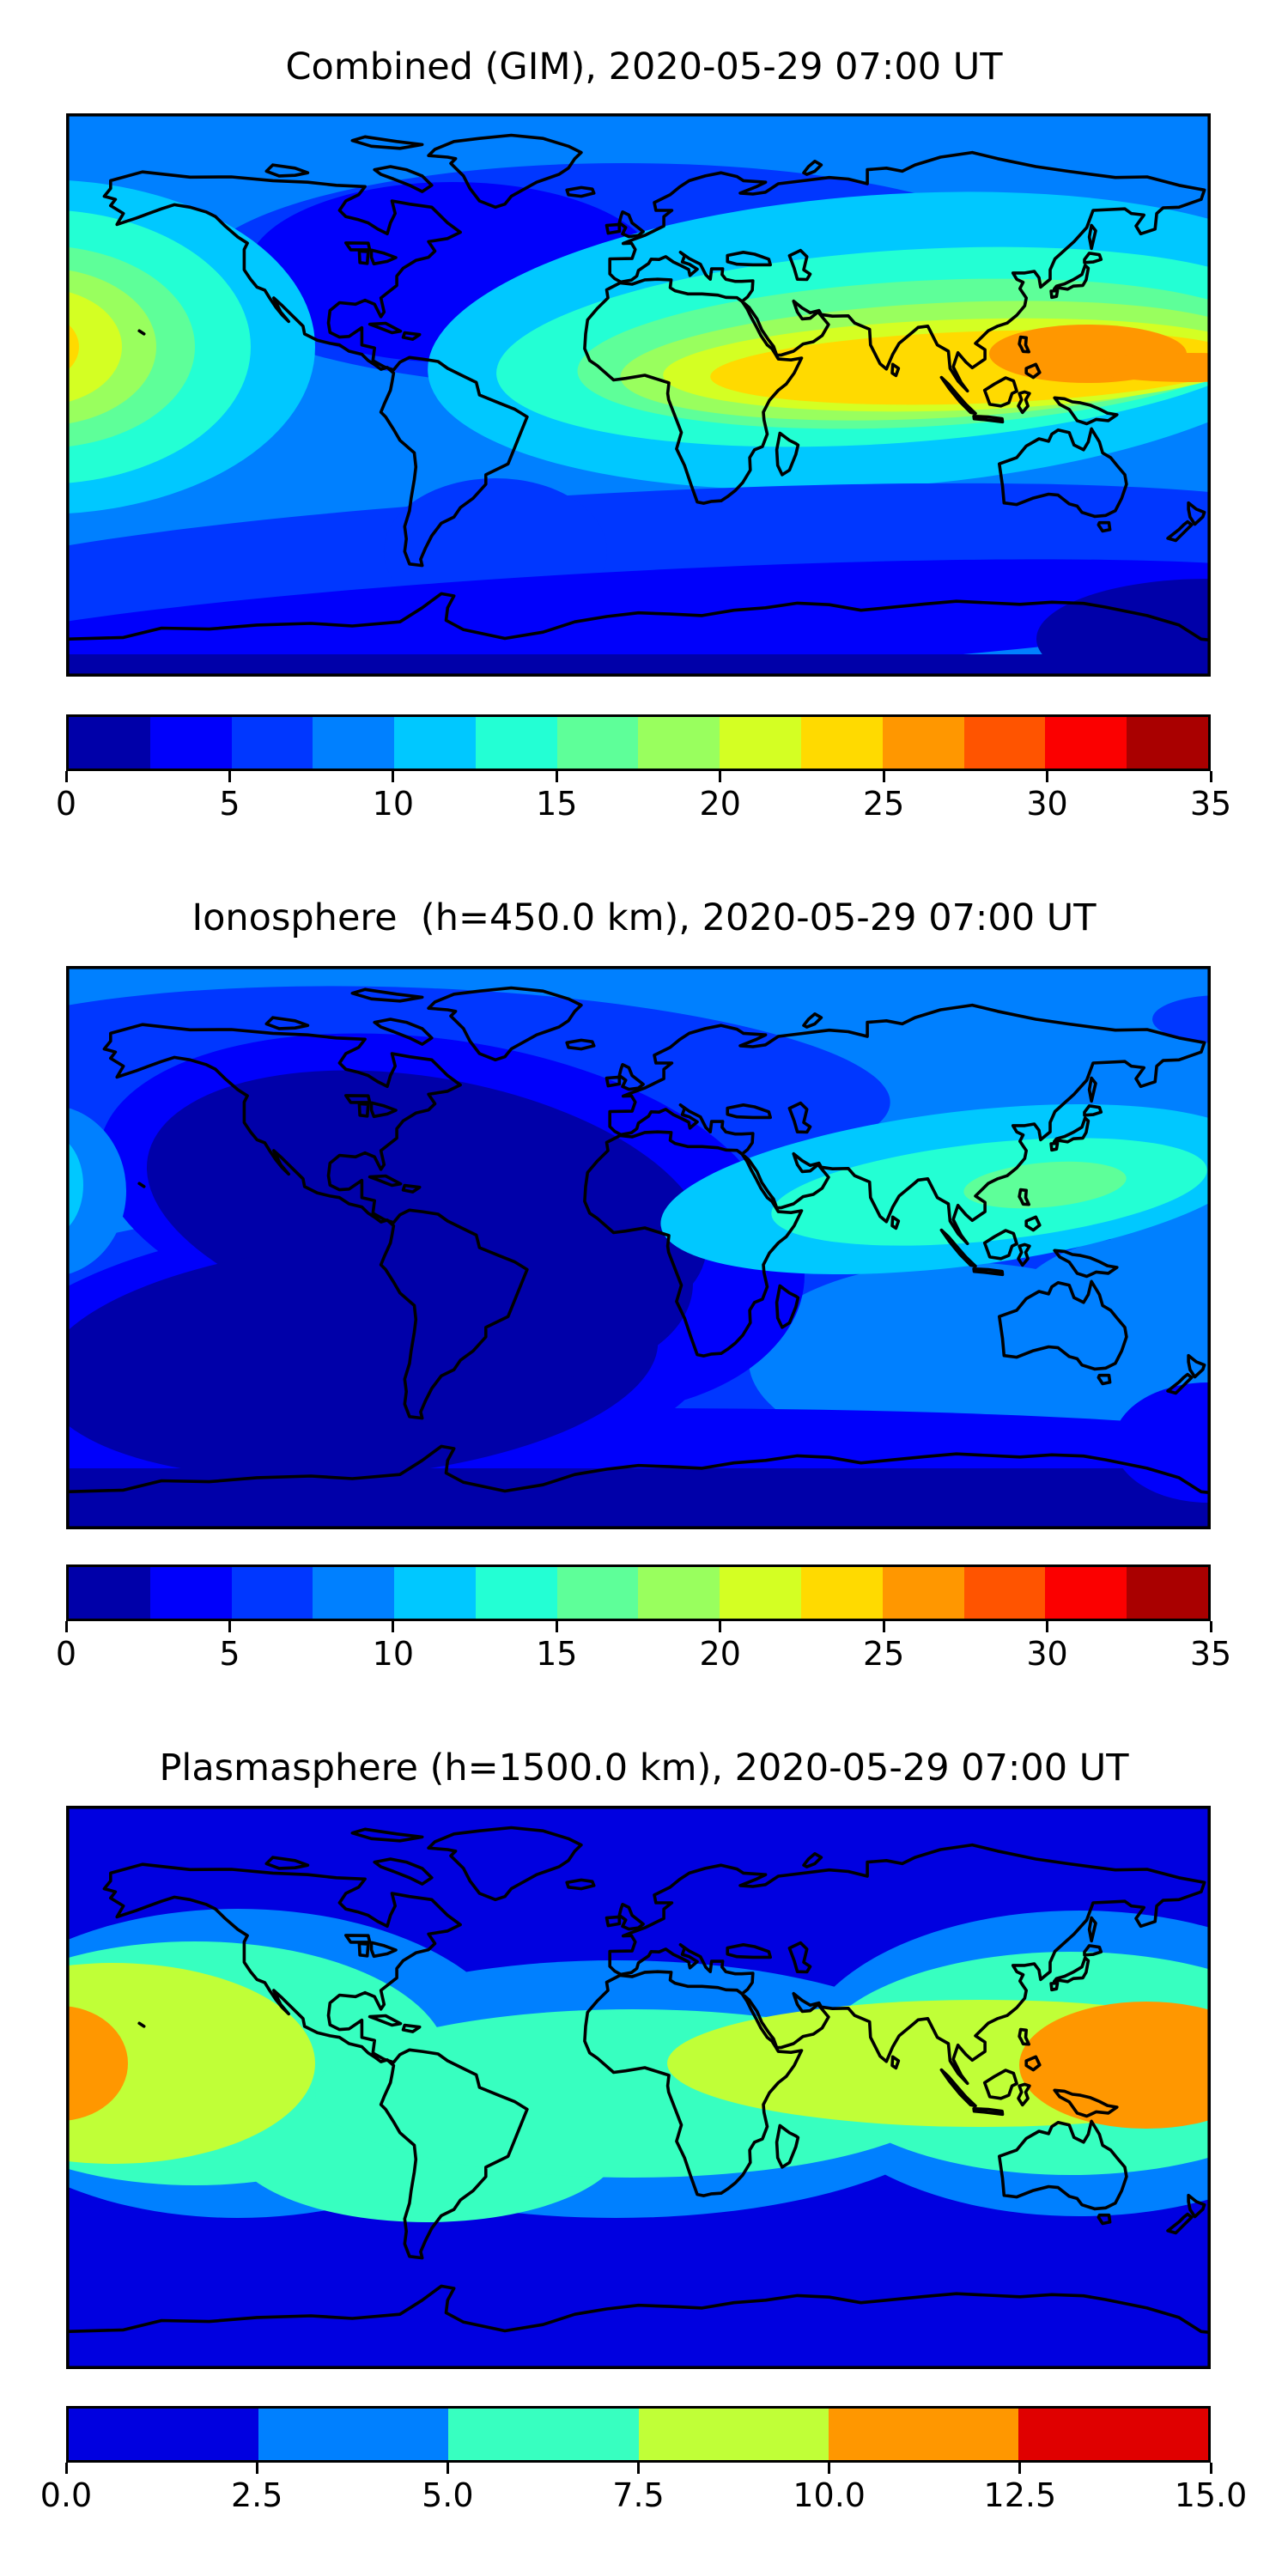 The height and width of the screenshot is (2576, 1288). What do you see at coordinates (643, 1660) in the screenshot?
I see `panel2-colorbar-axis: 0 5 10 15 20 25 30 35` at bounding box center [643, 1660].